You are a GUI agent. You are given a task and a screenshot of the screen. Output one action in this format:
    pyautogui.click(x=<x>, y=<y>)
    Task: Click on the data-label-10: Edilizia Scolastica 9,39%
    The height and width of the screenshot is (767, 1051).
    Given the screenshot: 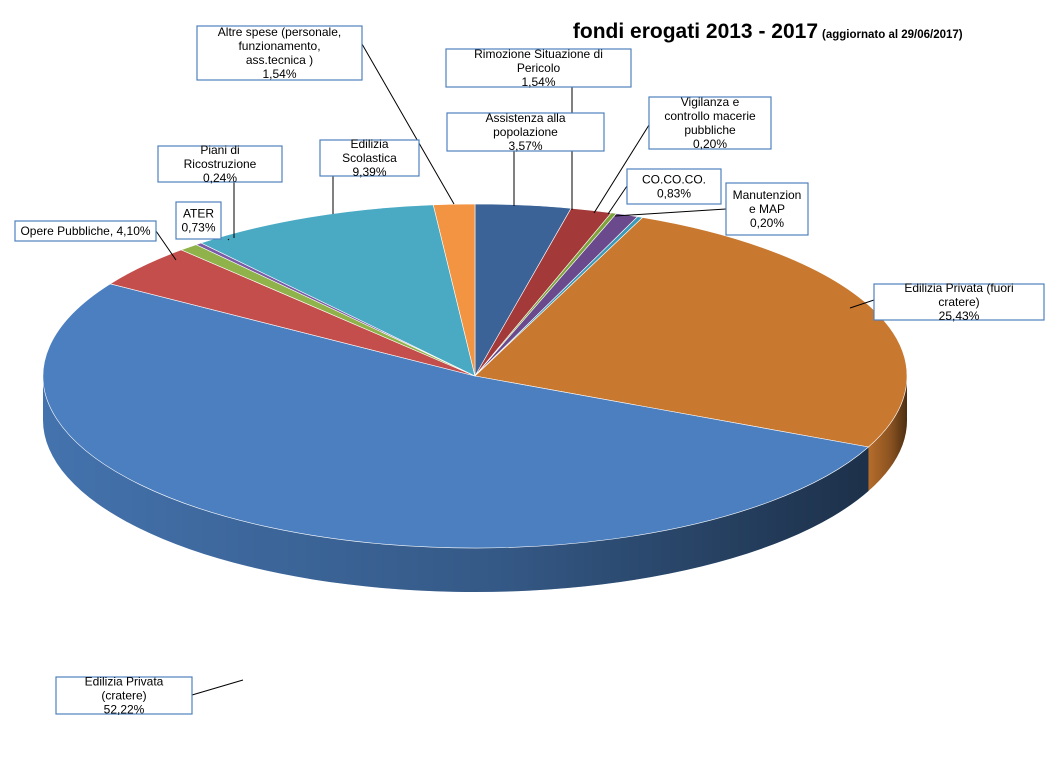 What is the action you would take?
    pyautogui.click(x=369, y=158)
    